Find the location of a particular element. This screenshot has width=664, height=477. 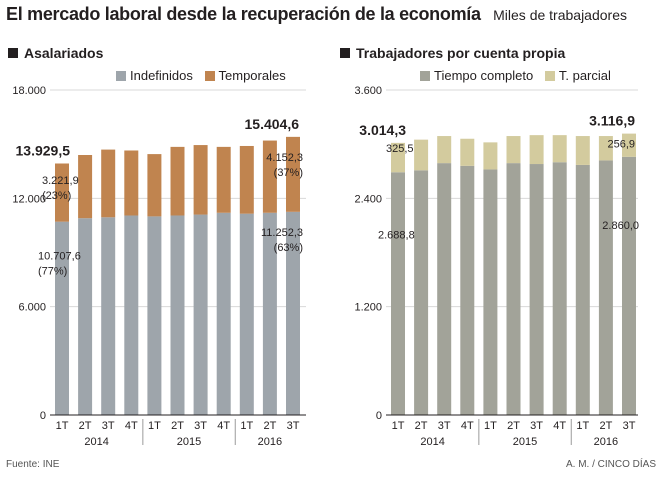

legend-asalariados: Indefinidos Temporales is located at coordinates (197, 75).